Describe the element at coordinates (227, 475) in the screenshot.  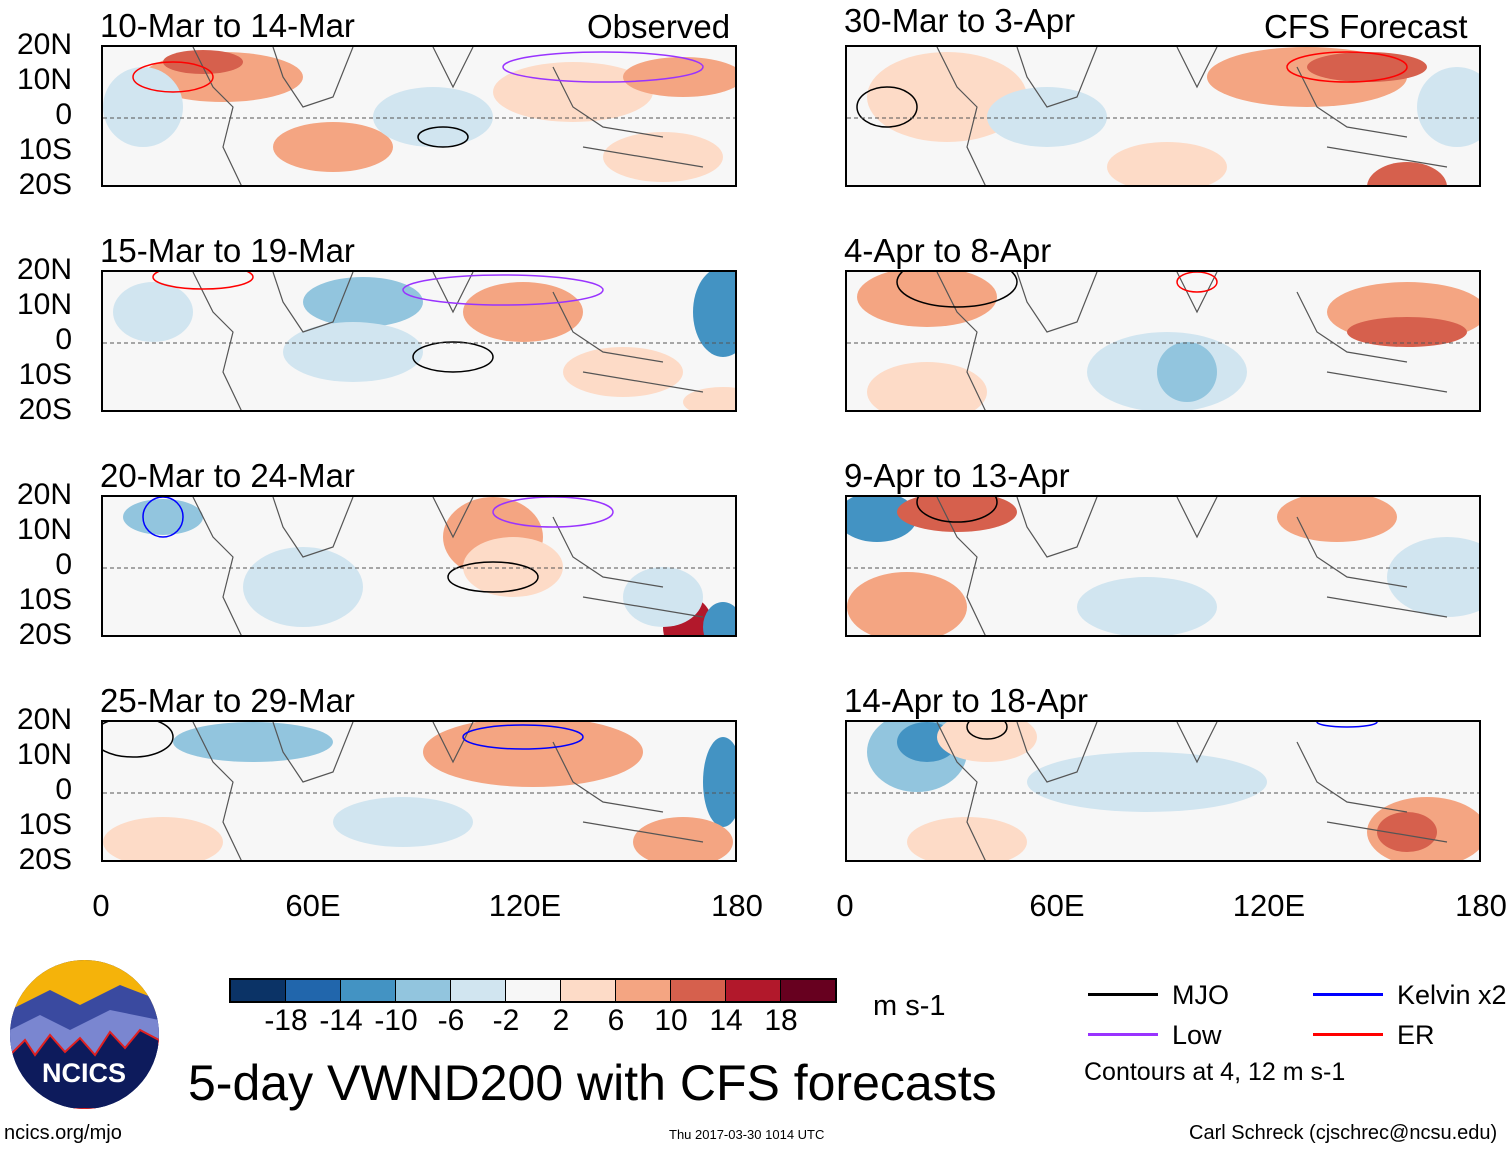
I see `panel-title: 20-Mar to 24-Mar` at that location.